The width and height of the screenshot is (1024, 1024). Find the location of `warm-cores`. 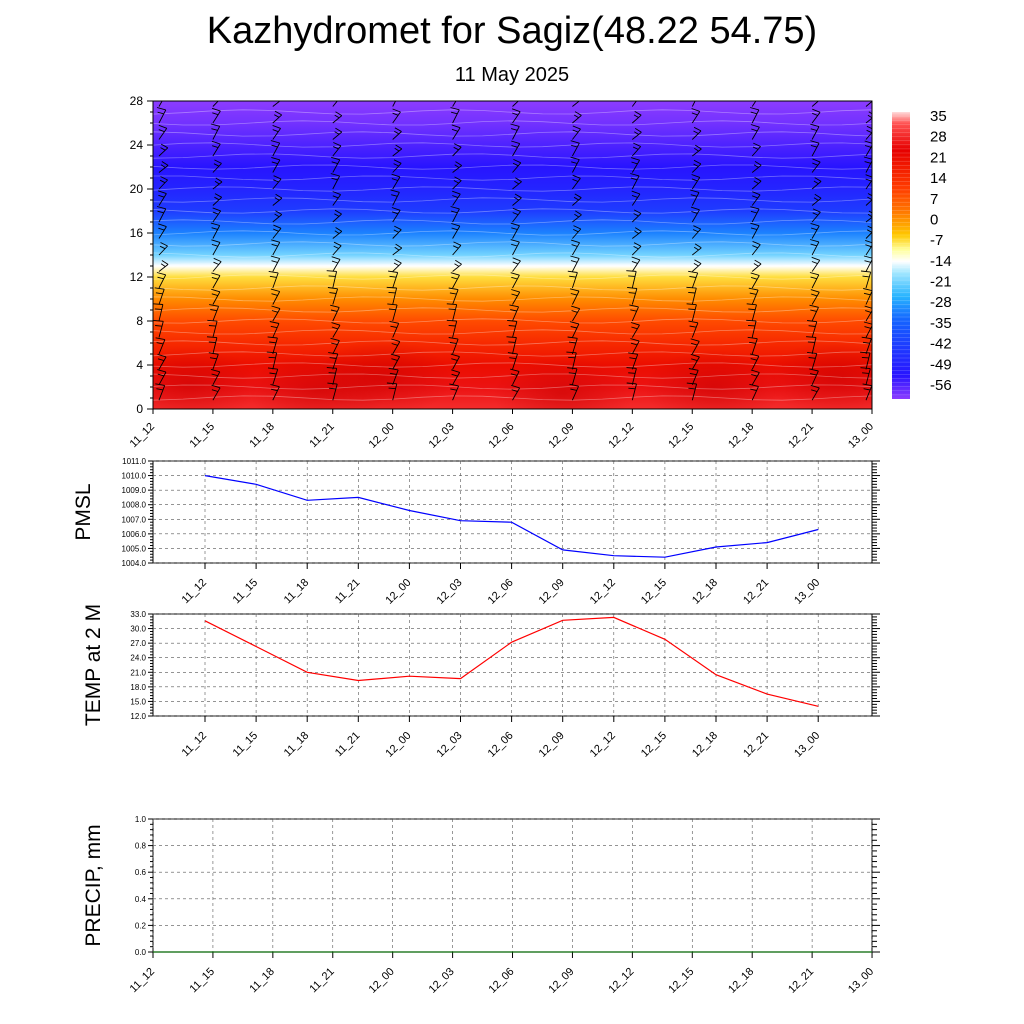

warm-cores is located at coordinates (512, 374).